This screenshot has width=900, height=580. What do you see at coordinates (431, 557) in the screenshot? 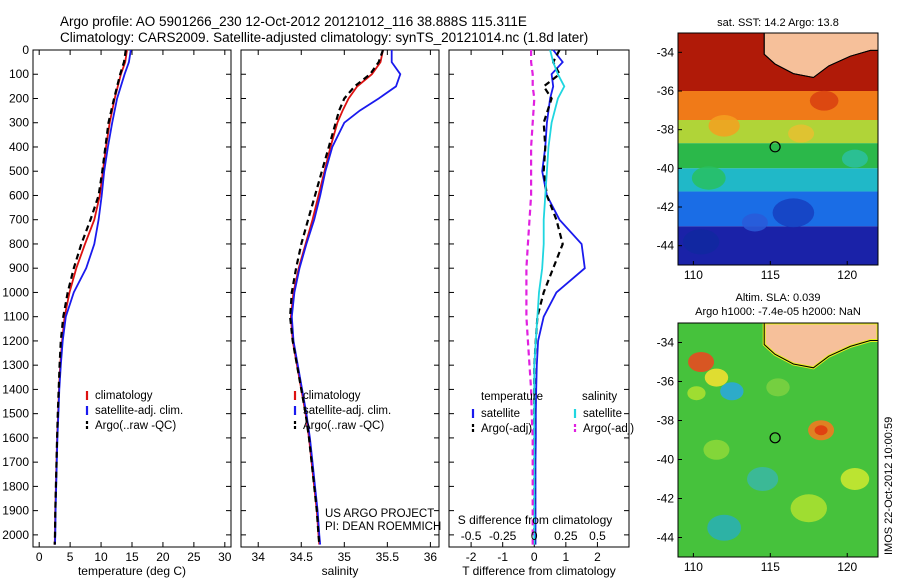
I see `x-tick-label: 36` at bounding box center [431, 557].